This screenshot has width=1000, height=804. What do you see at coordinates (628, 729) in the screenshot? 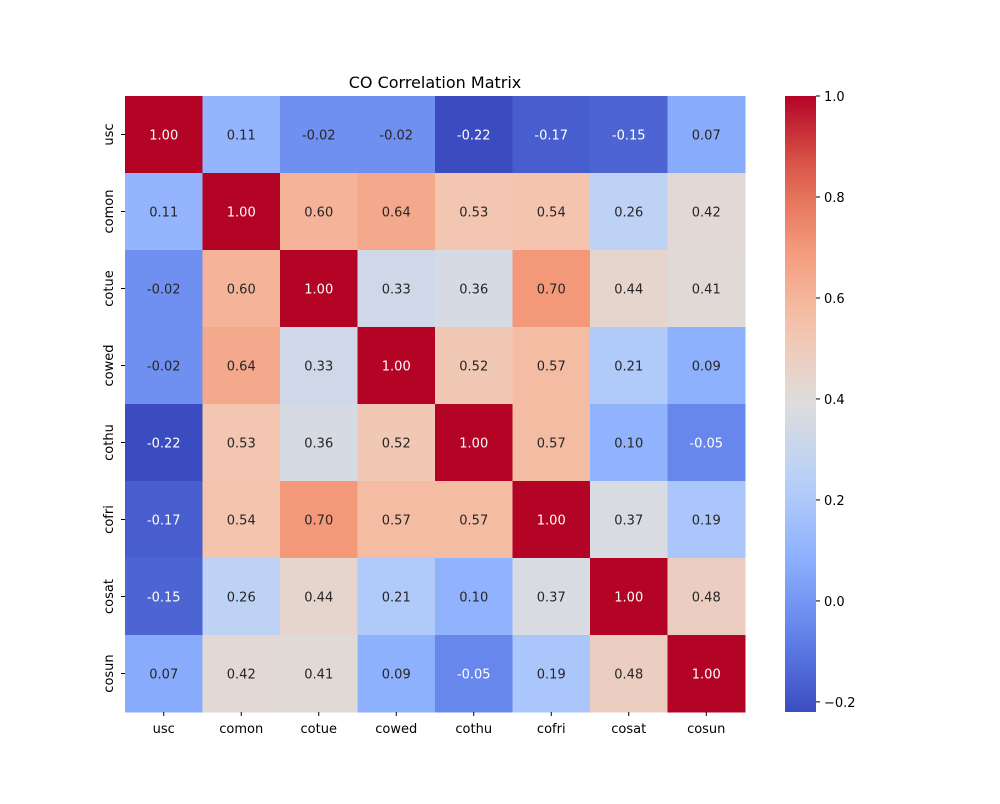
I see `x-tick-label: cosat` at bounding box center [628, 729].